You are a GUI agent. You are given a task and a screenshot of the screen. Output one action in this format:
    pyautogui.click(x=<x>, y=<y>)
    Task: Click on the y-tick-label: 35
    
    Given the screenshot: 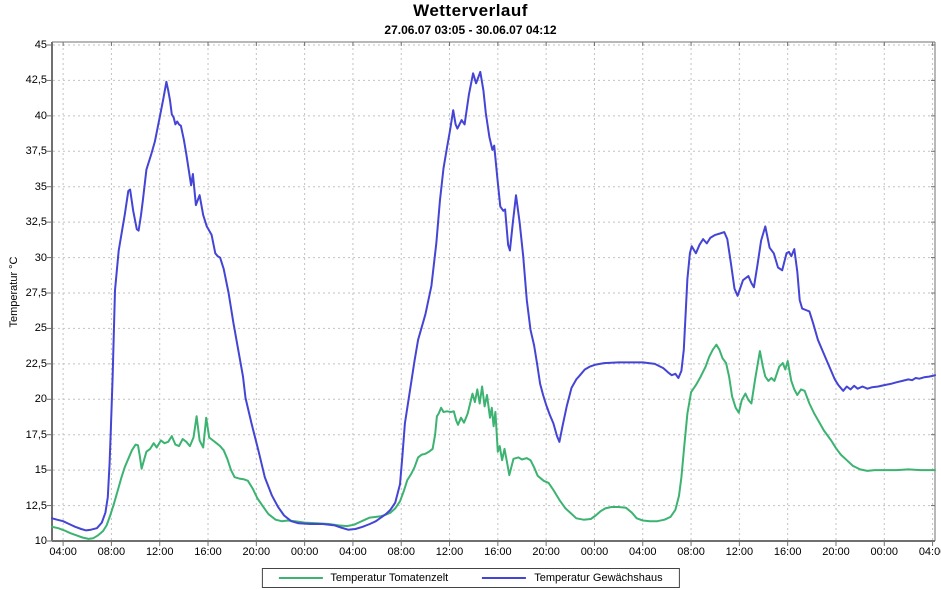 What is the action you would take?
    pyautogui.click(x=40, y=186)
    